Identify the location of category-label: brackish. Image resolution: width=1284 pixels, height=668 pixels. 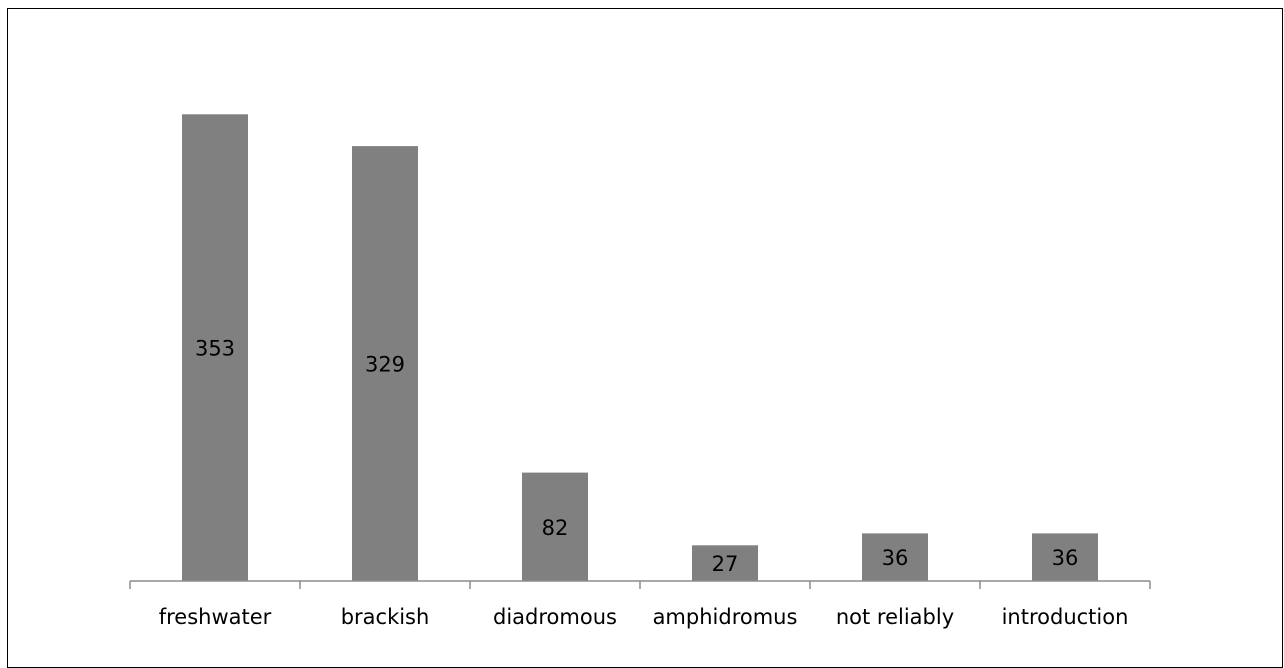
(385, 617).